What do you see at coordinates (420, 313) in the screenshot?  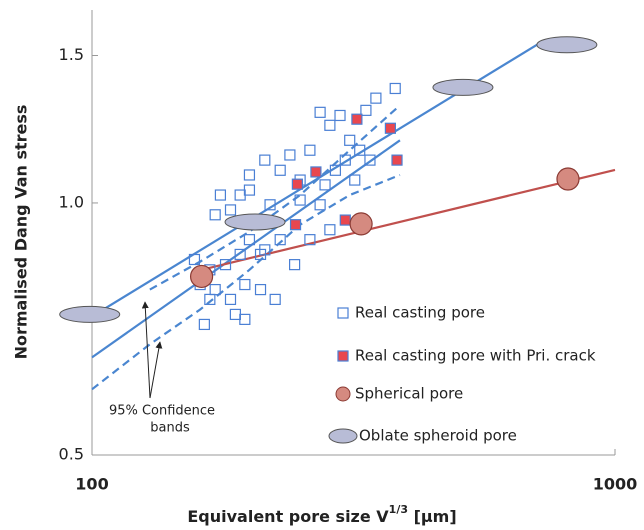 I see `legend-label: Real casting pore` at bounding box center [420, 313].